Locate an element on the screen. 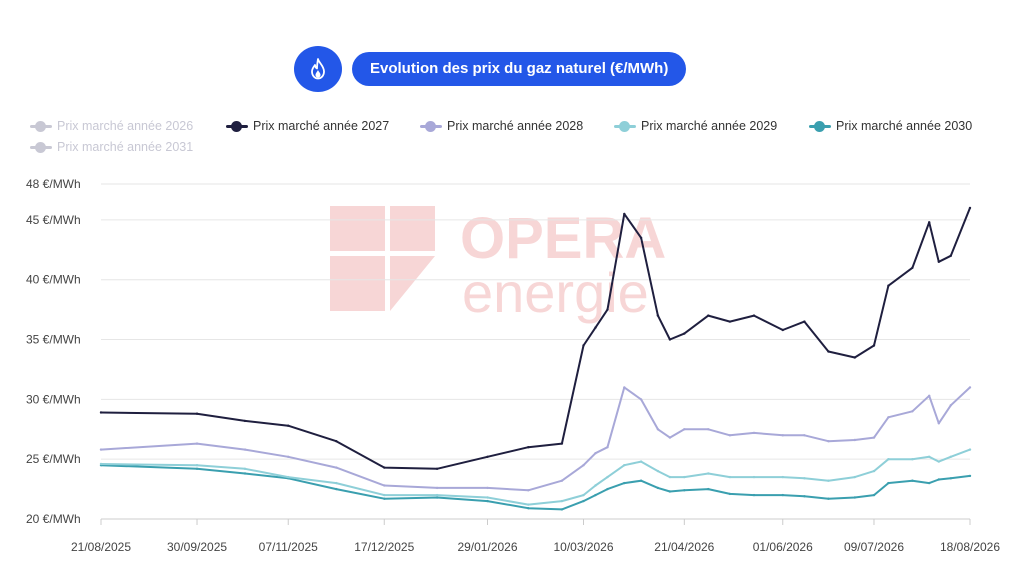 The height and width of the screenshot is (576, 1024). series-line-2030 is located at coordinates (535, 487).